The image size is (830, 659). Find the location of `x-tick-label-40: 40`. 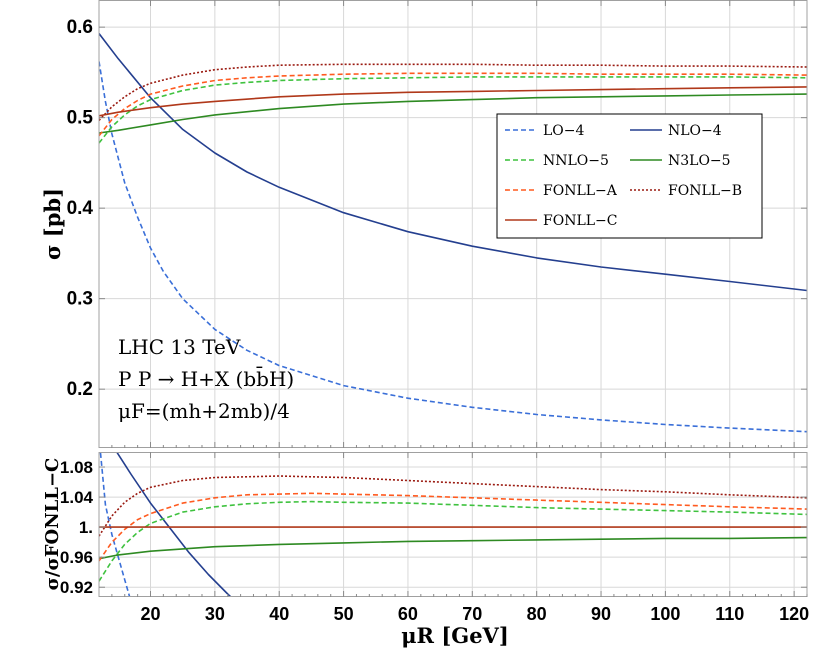

x-tick-label-40: 40 is located at coordinates (279, 614).